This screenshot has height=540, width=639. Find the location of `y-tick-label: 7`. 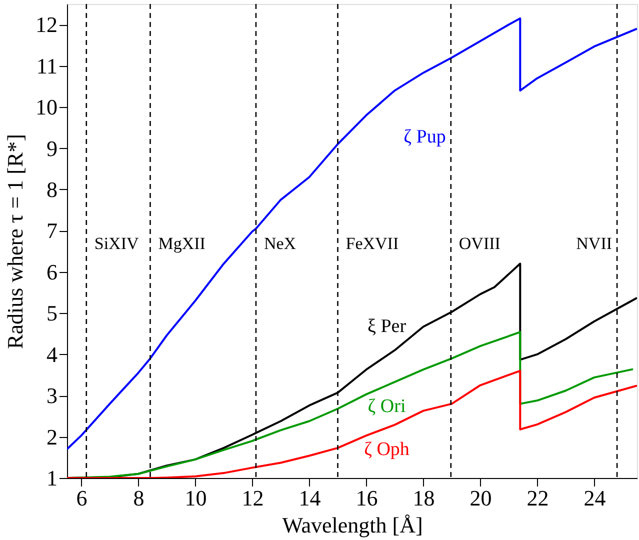

y-tick-label: 7 is located at coordinates (52, 231).